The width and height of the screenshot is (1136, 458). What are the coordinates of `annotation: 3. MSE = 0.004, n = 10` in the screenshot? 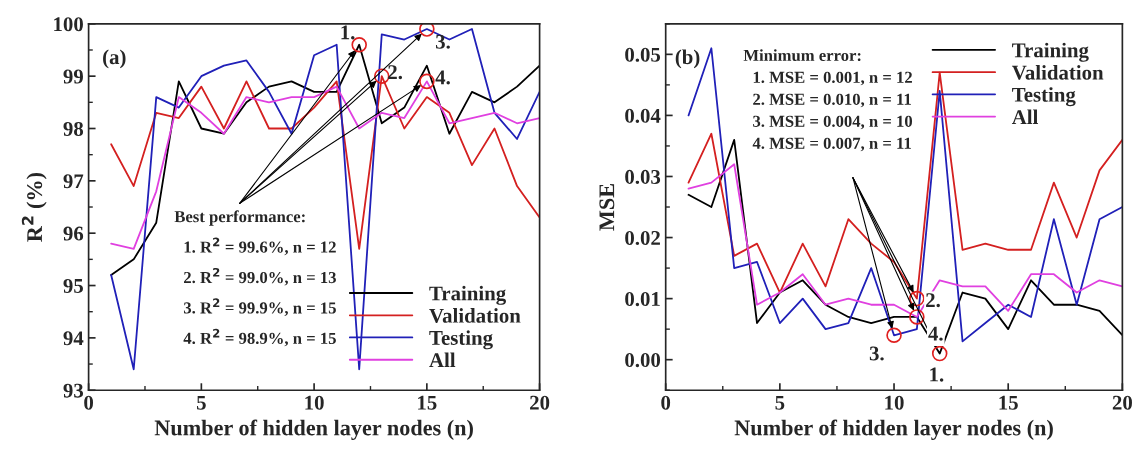 It's located at (833, 122).